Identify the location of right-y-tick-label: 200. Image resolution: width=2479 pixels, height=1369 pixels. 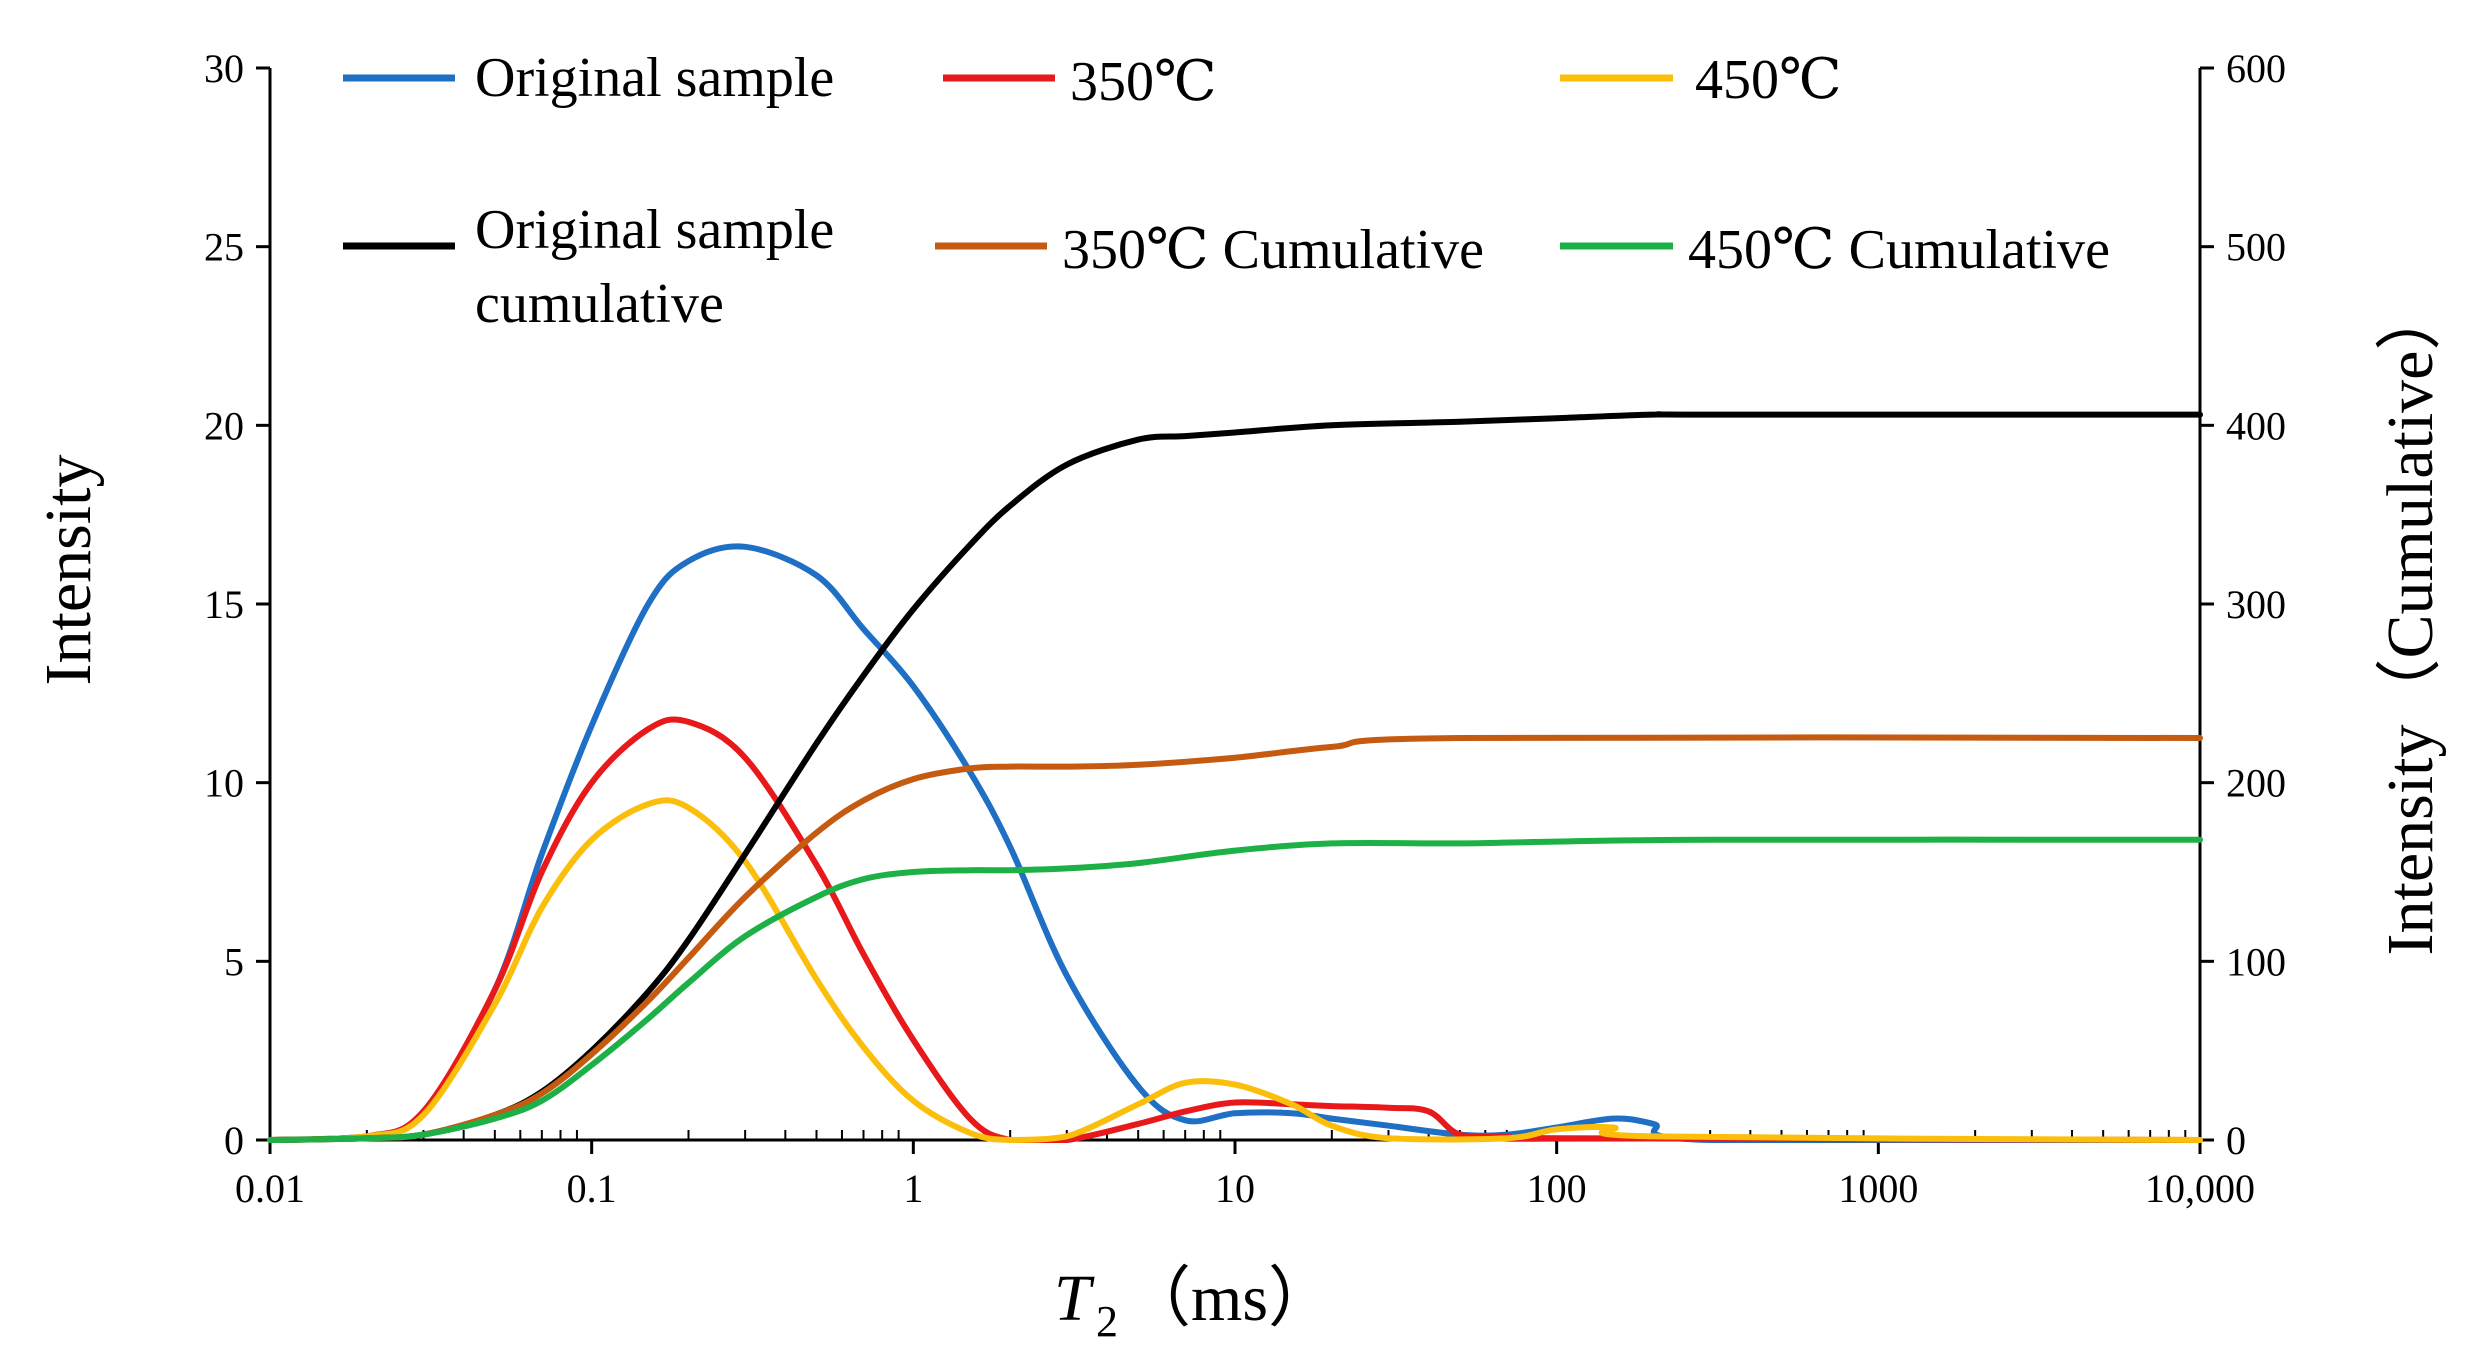
(2256, 783).